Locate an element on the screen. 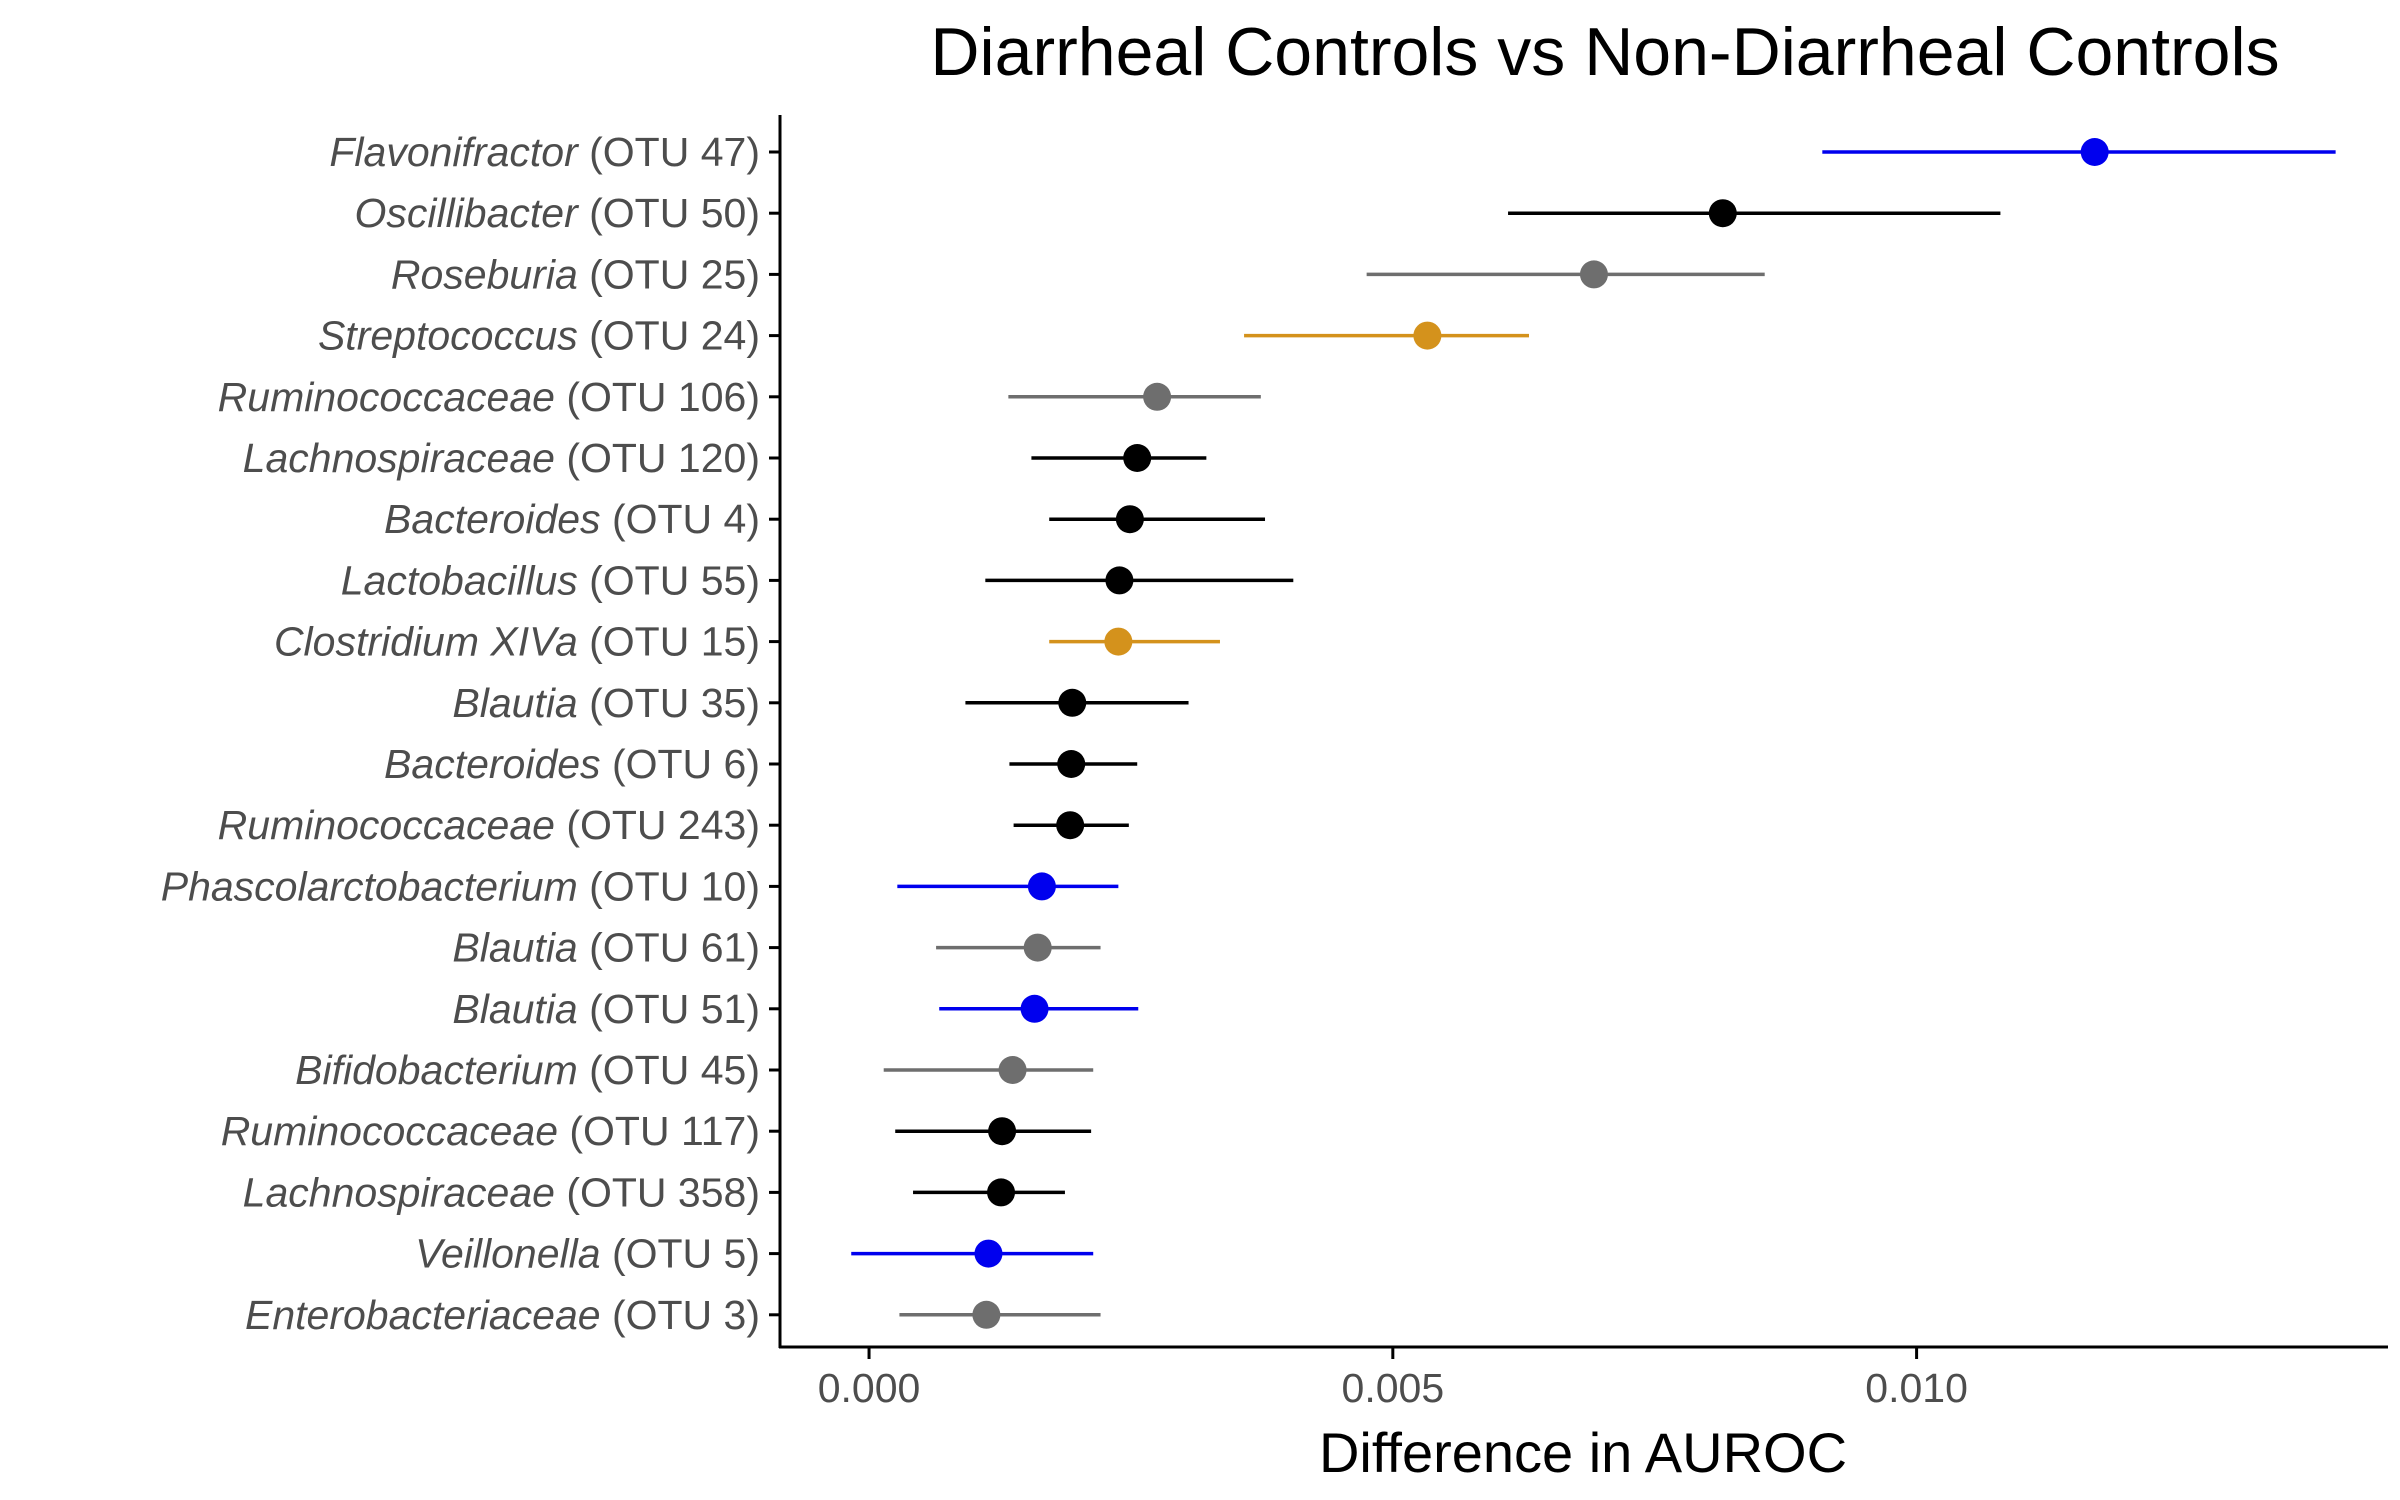 The width and height of the screenshot is (2400, 1500). y-tick-label: Ruminococcaceae (OTU 106) is located at coordinates (489, 397).